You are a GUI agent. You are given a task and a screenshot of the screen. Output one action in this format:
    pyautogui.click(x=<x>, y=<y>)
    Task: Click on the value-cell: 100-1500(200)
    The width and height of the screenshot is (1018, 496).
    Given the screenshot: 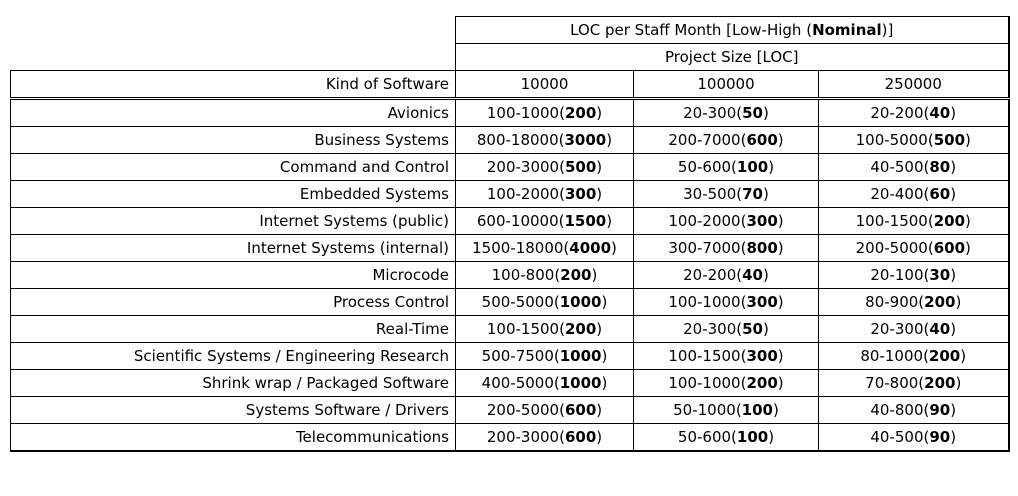 What is the action you would take?
    pyautogui.click(x=544, y=329)
    